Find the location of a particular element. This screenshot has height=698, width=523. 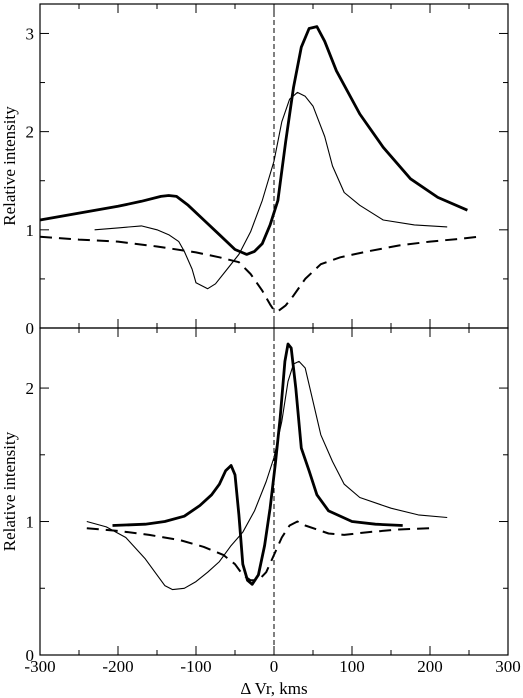

x-tick-label: 0 is located at coordinates (274, 666).